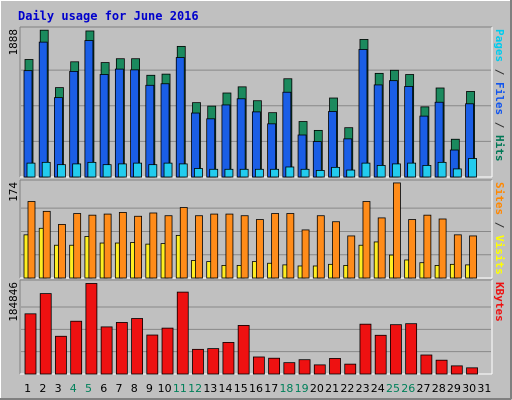  I want to click on x-tick-label-19: 19, so click(302, 388).